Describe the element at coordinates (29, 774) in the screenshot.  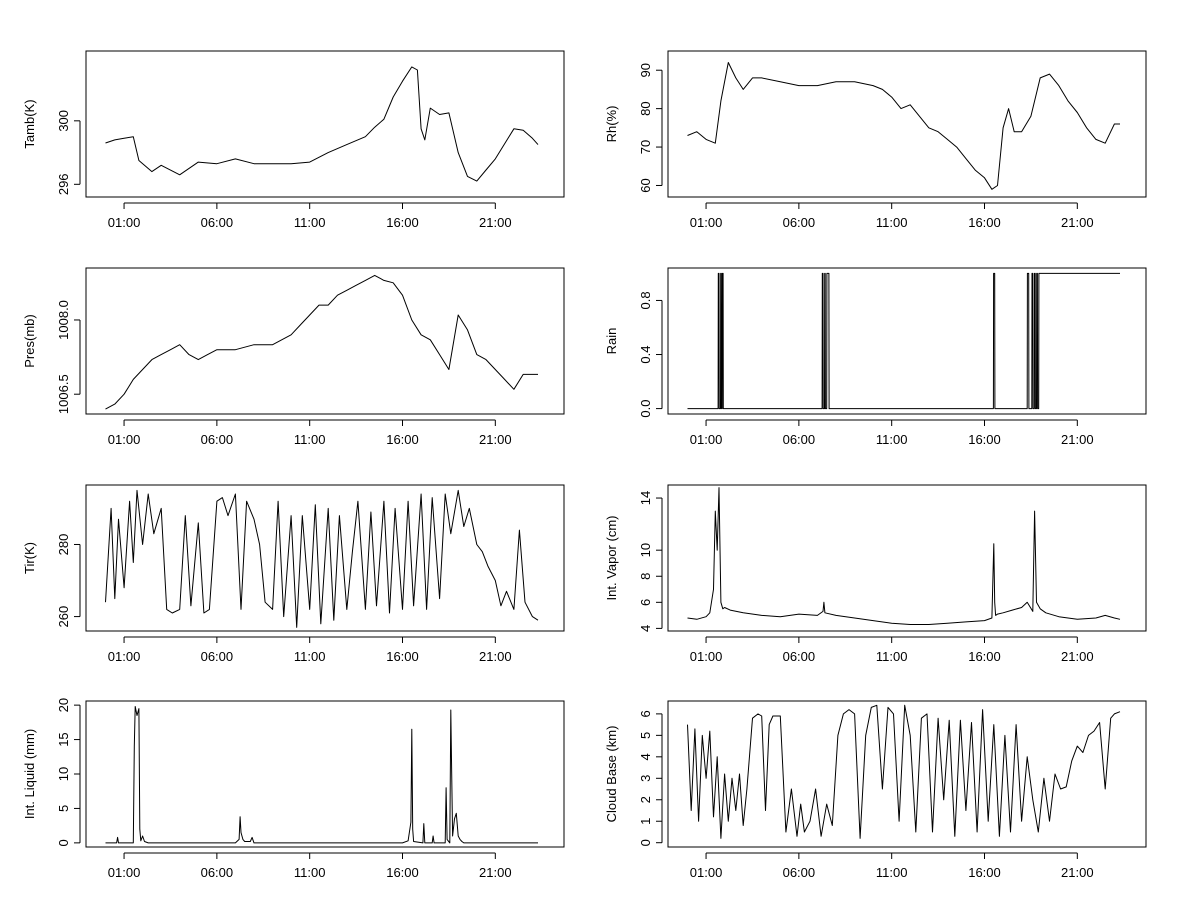
I see `y-axis-label: Int. Liquid (mm)` at that location.